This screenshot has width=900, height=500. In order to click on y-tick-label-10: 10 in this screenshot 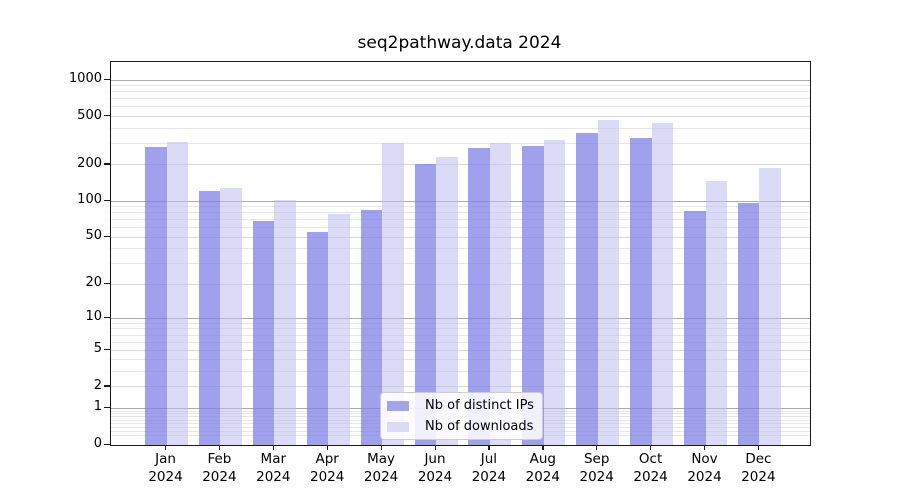, I will do `click(93, 317)`.